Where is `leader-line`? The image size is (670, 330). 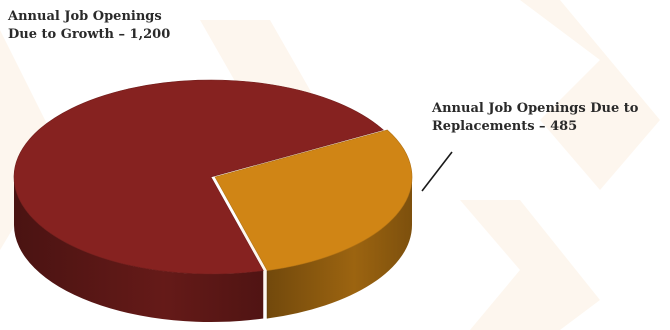
leader-line is located at coordinates (437, 171).